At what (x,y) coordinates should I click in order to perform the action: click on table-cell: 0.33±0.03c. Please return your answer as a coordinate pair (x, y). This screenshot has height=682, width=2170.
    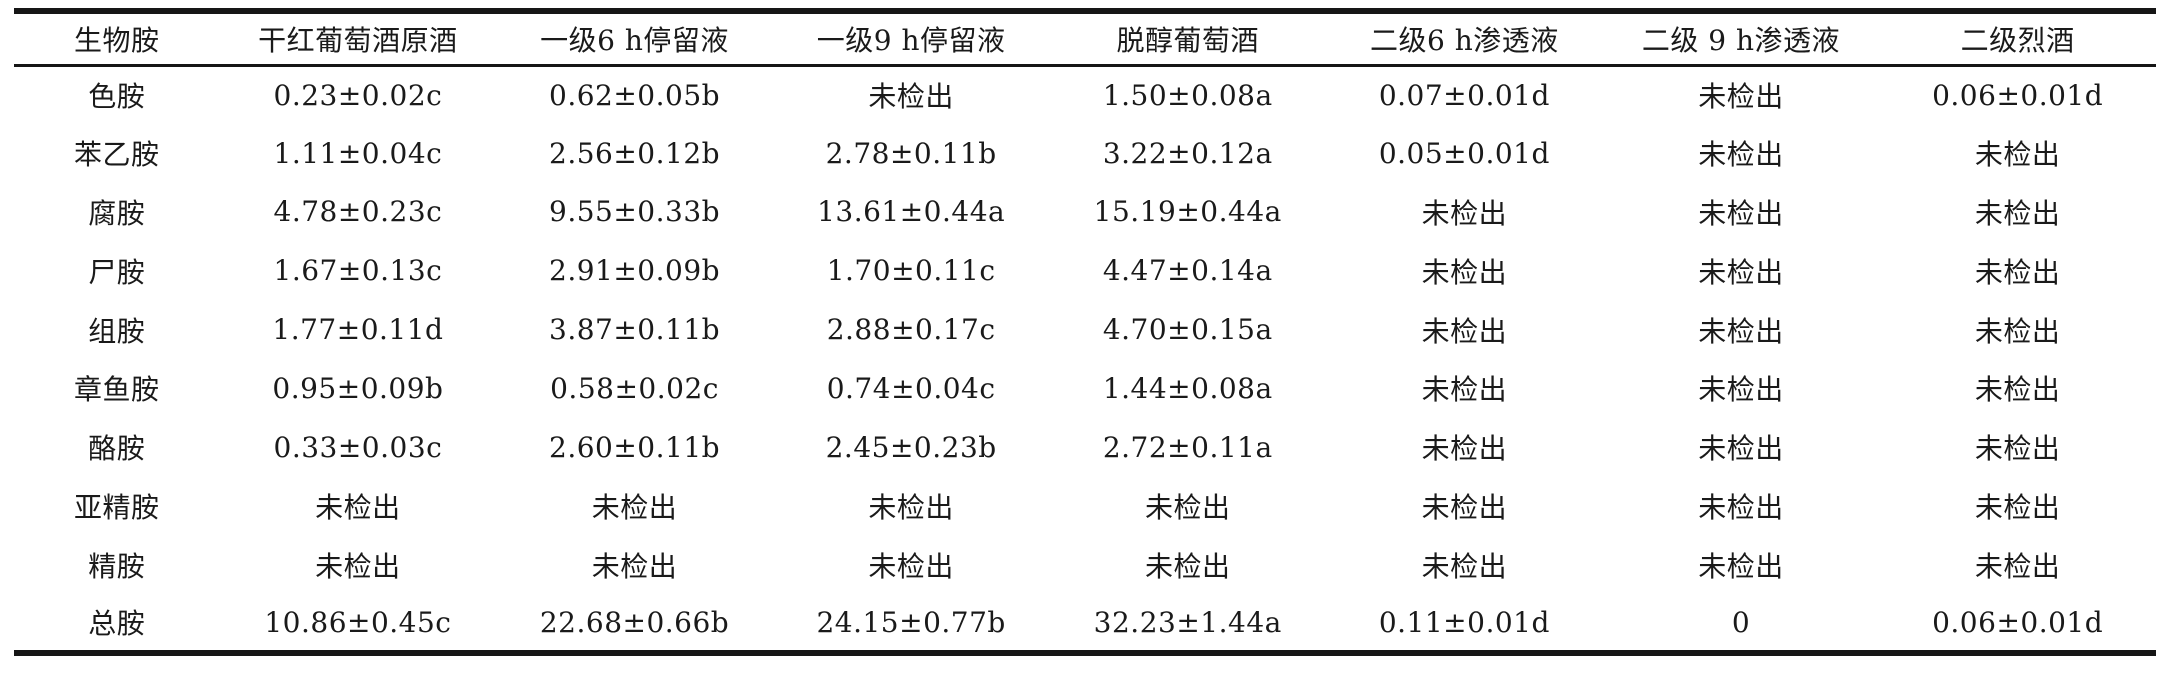
    Looking at the image, I should click on (358, 447).